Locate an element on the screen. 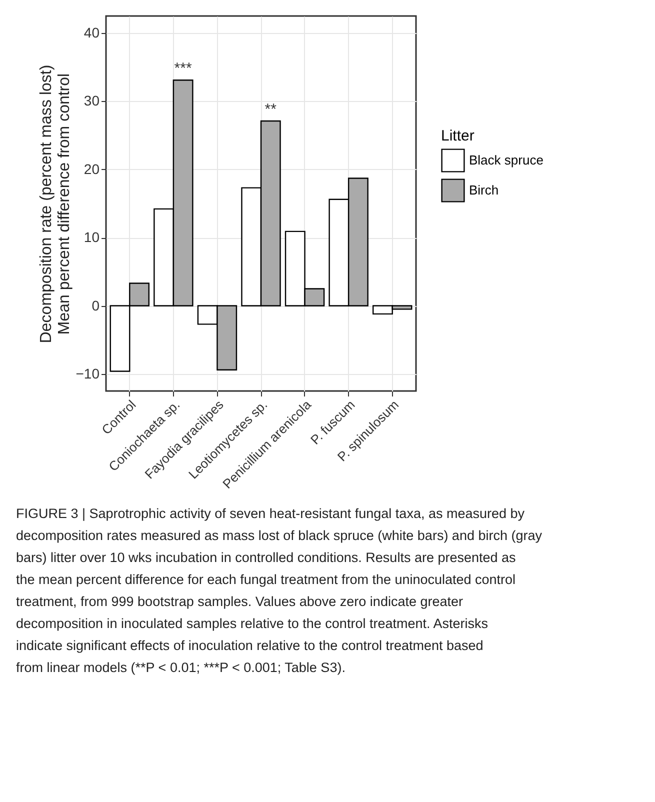  y-tick-label: 10 is located at coordinates (92, 237).